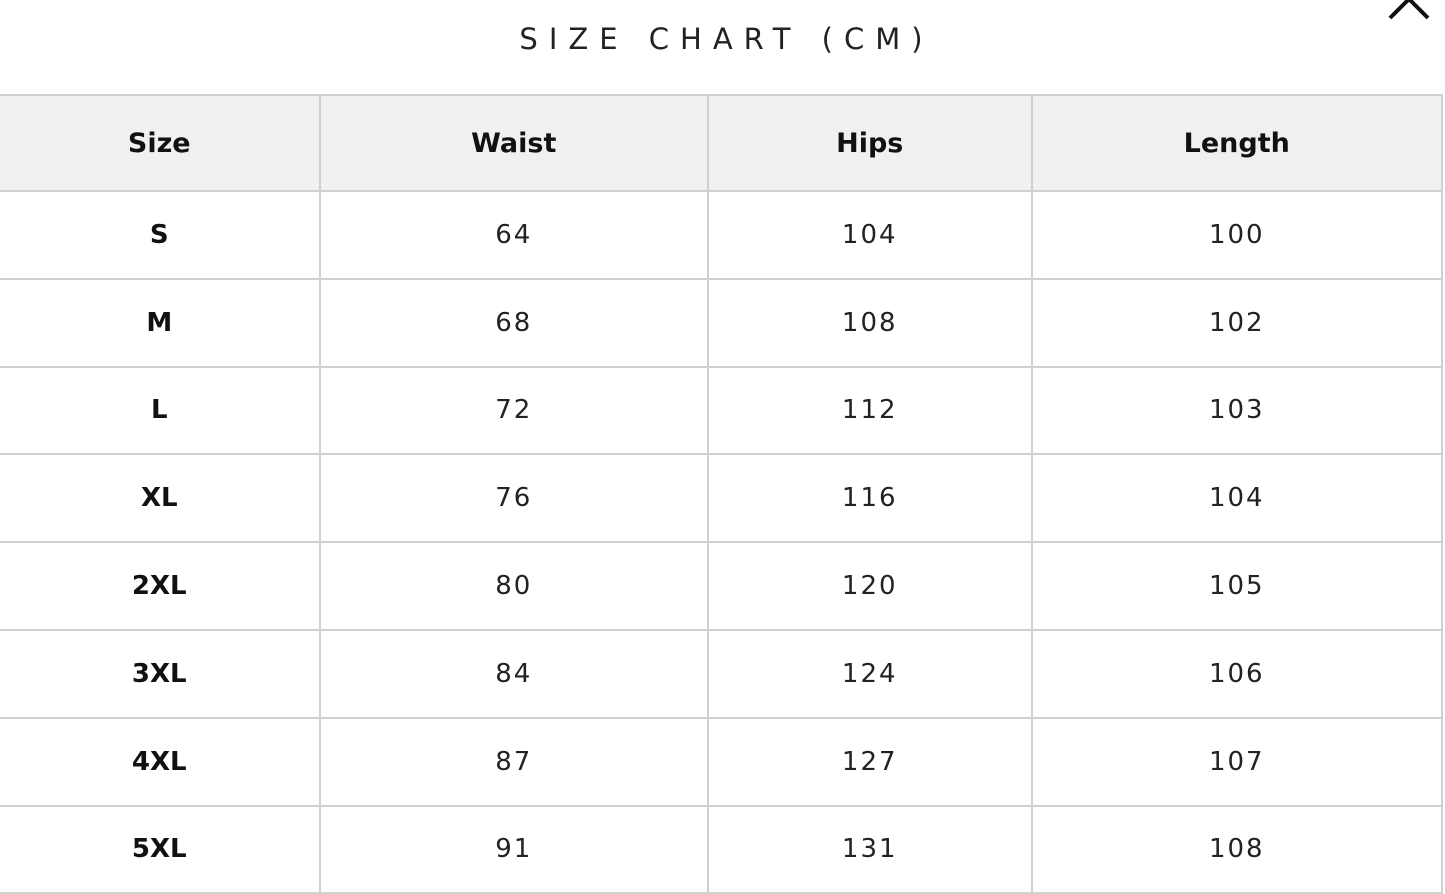 This screenshot has width=1445, height=894. I want to click on page-title: SIZE CHART (CM), so click(726, 39).